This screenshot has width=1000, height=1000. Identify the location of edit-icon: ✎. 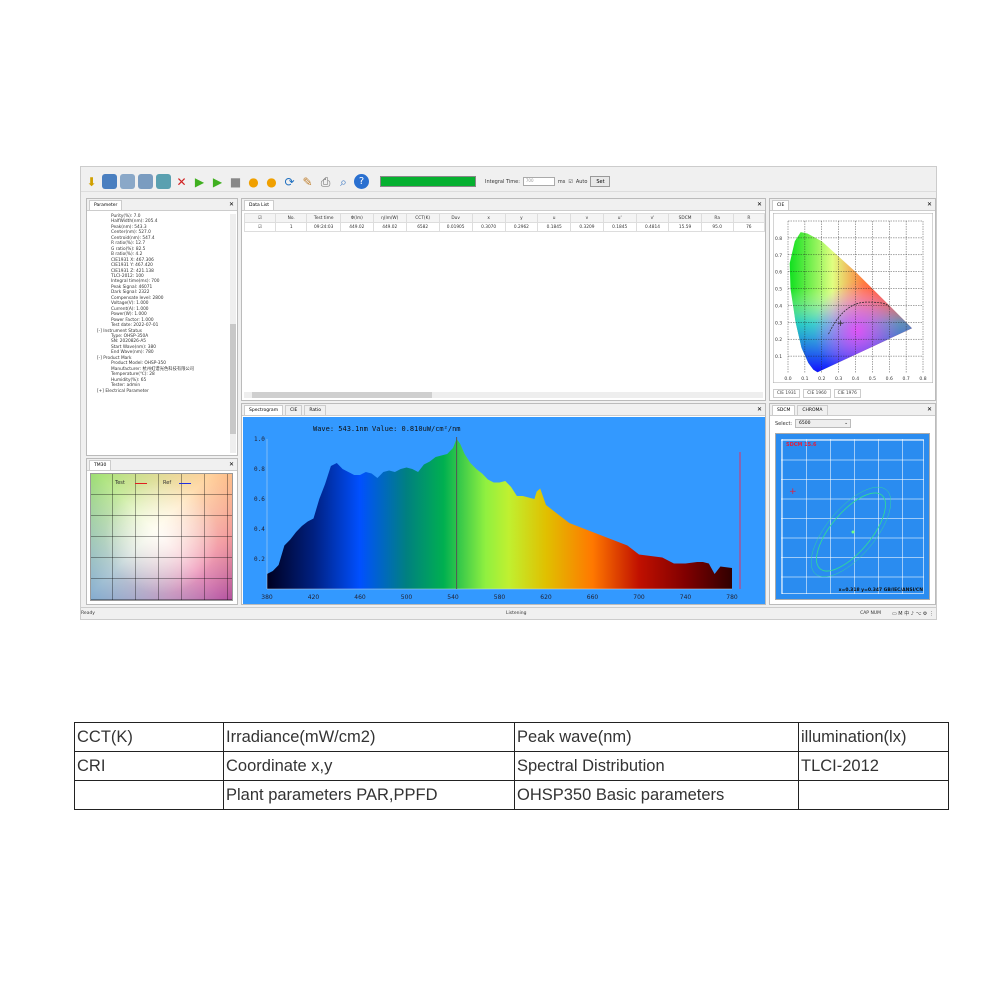
(307, 181).